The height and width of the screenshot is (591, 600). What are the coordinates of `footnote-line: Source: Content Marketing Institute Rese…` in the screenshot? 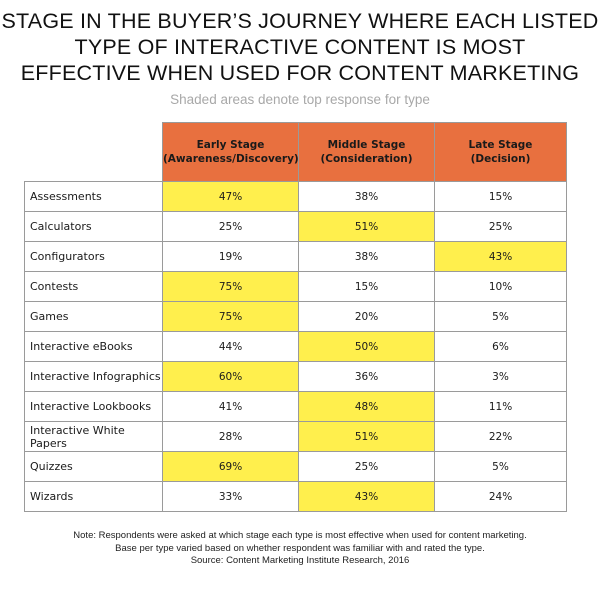 It's located at (300, 560).